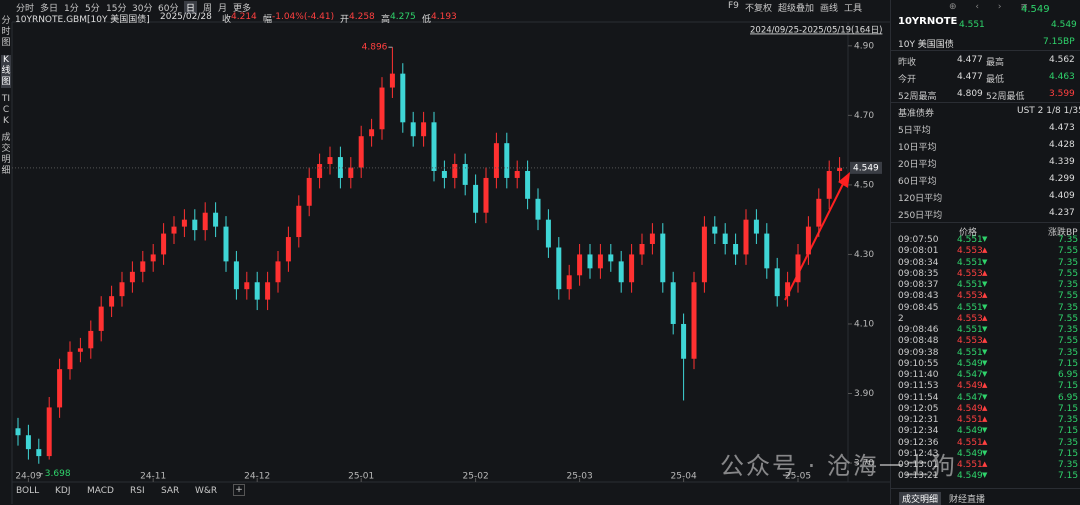 The height and width of the screenshot is (505, 1080). I want to click on average-label: 10日平均, so click(917, 148).